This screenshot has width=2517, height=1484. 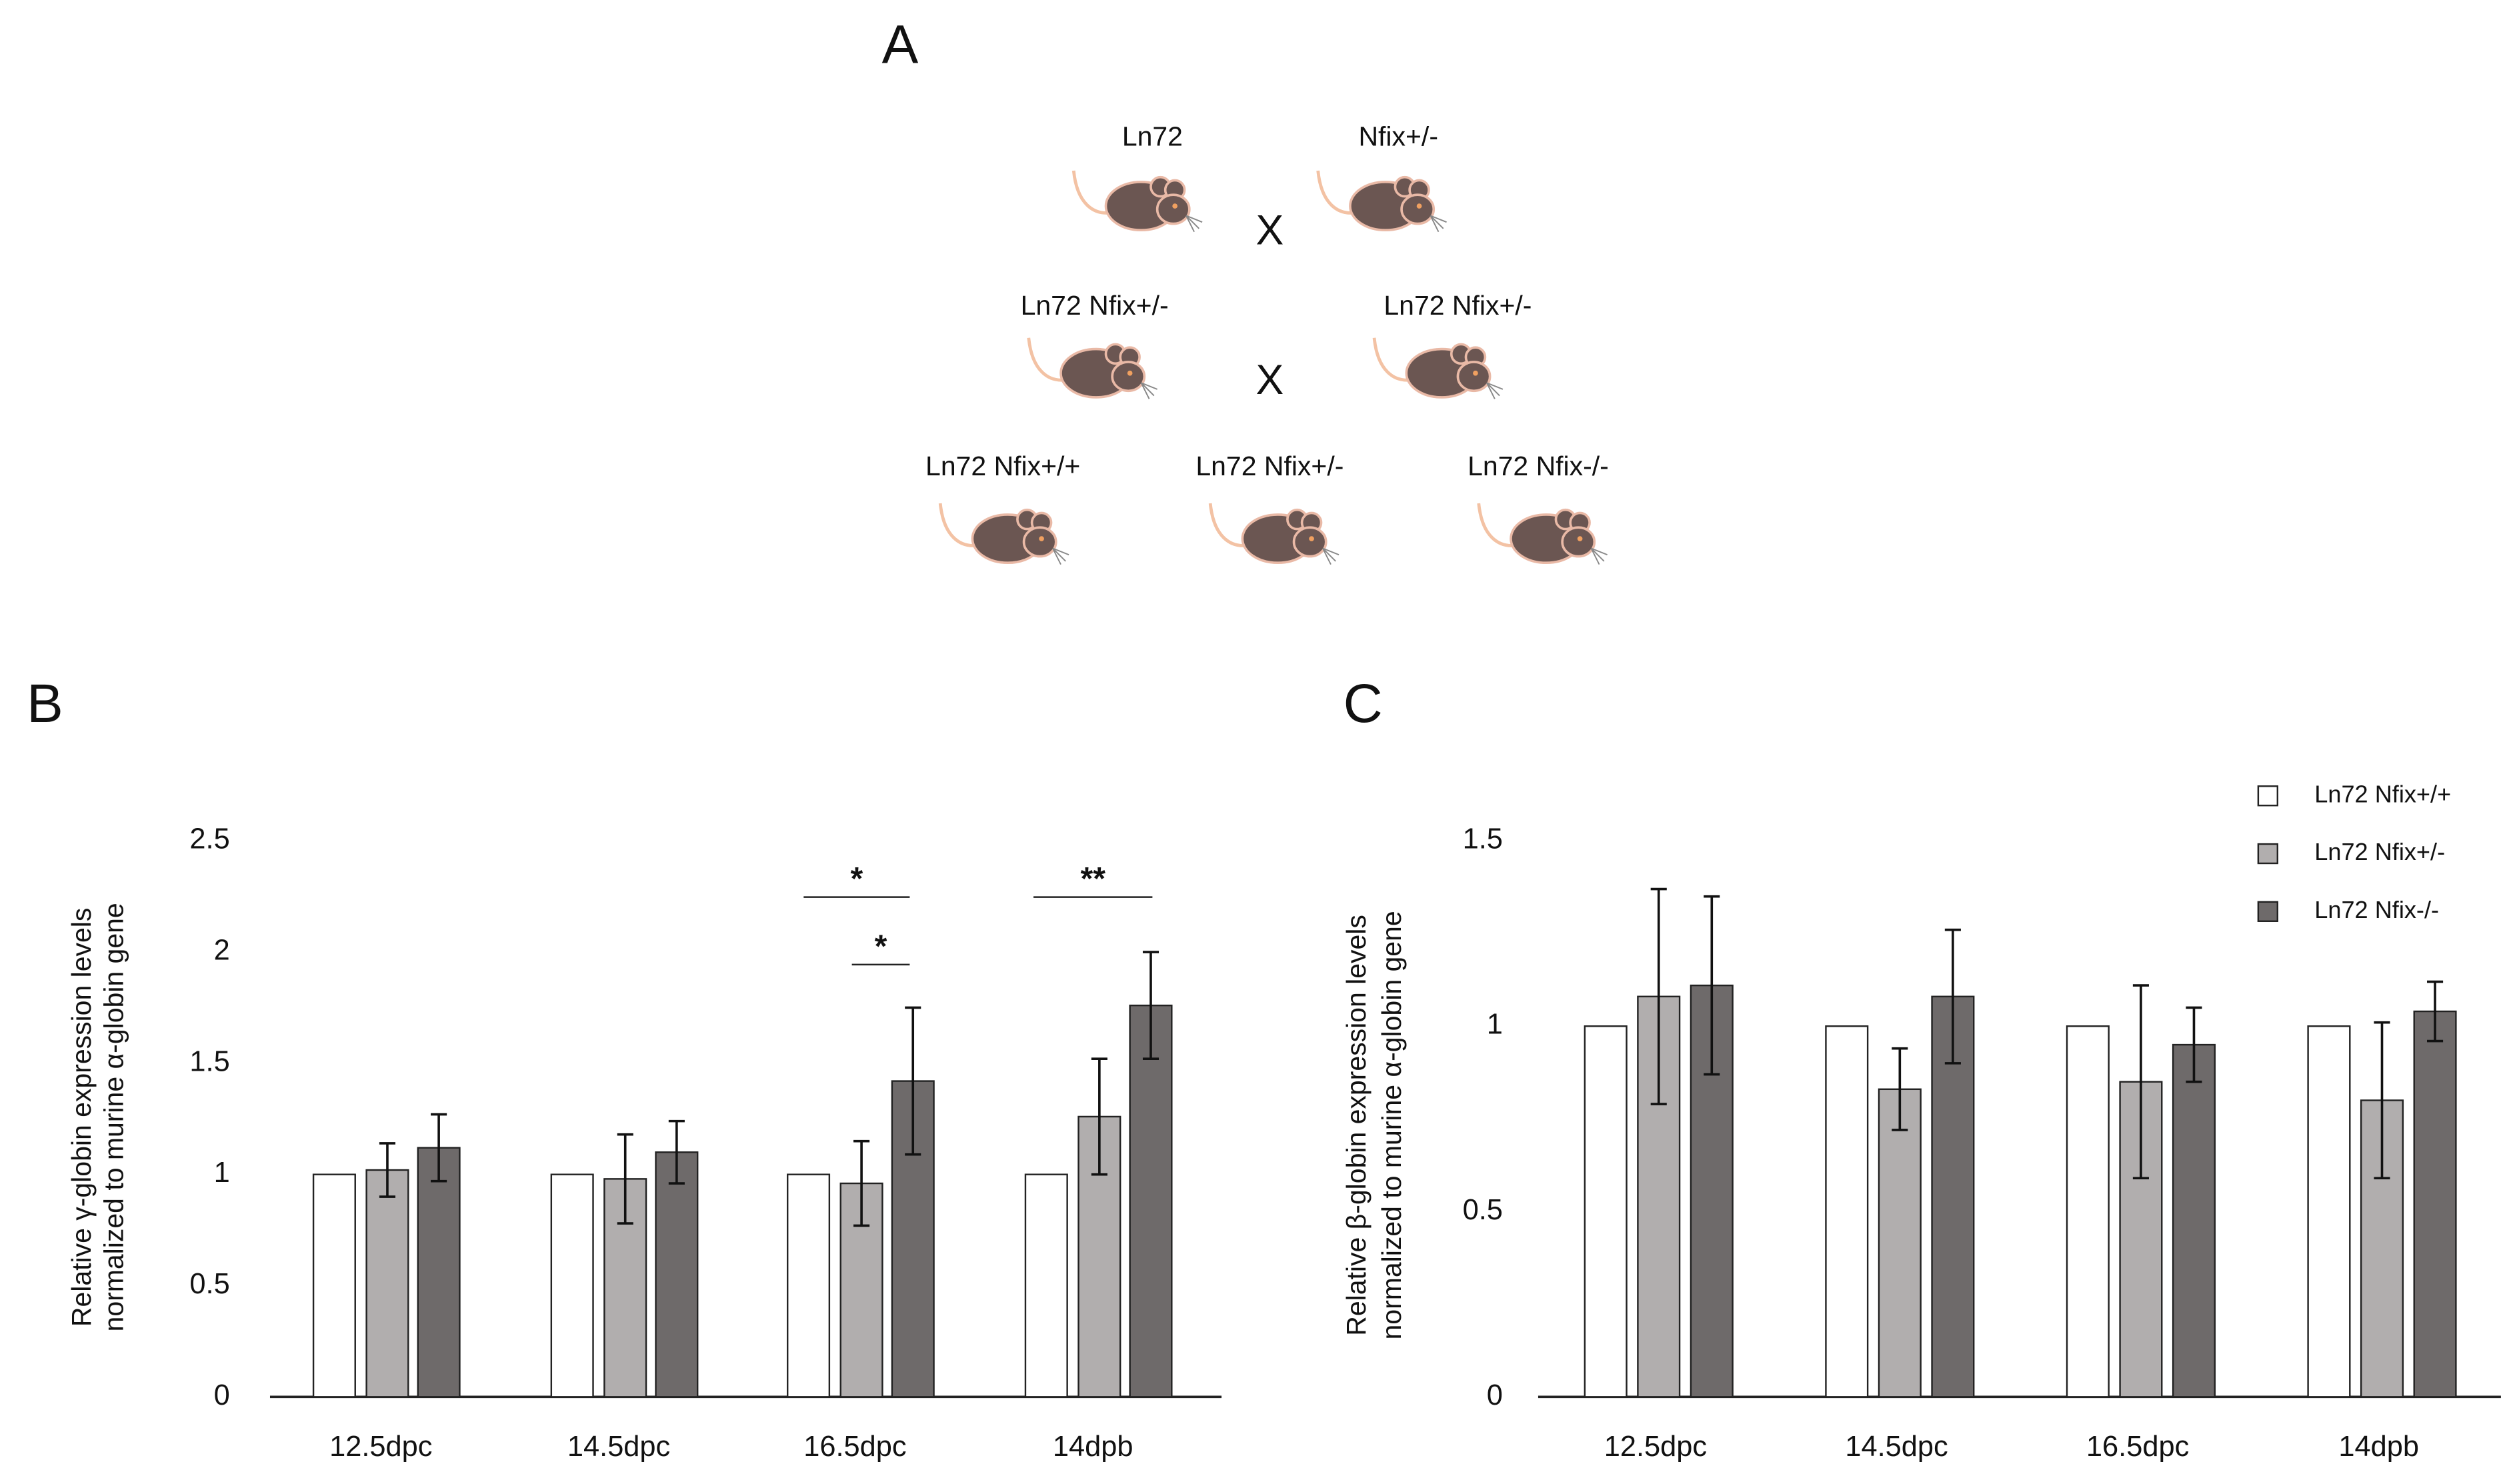 I want to click on mouse-label: Ln72, so click(x=1152, y=136).